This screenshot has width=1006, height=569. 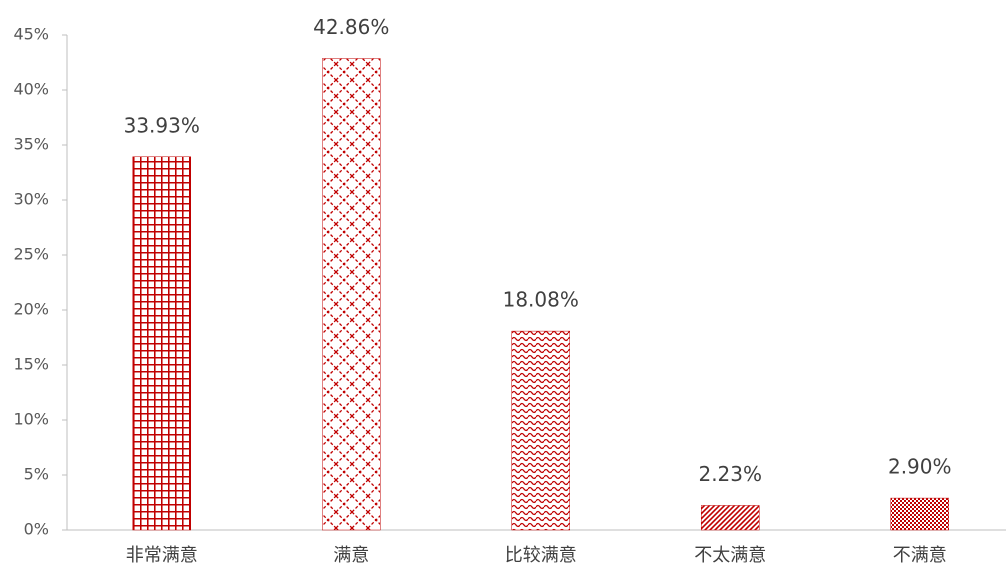 What do you see at coordinates (31, 419) in the screenshot?
I see `y-tick-label: 10%` at bounding box center [31, 419].